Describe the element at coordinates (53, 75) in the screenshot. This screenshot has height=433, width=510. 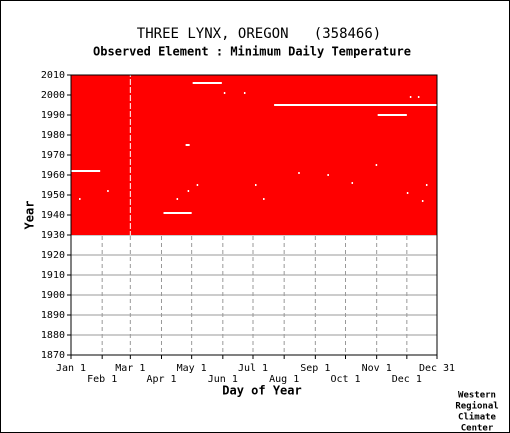
I see `y-tick-label: 2010` at that location.